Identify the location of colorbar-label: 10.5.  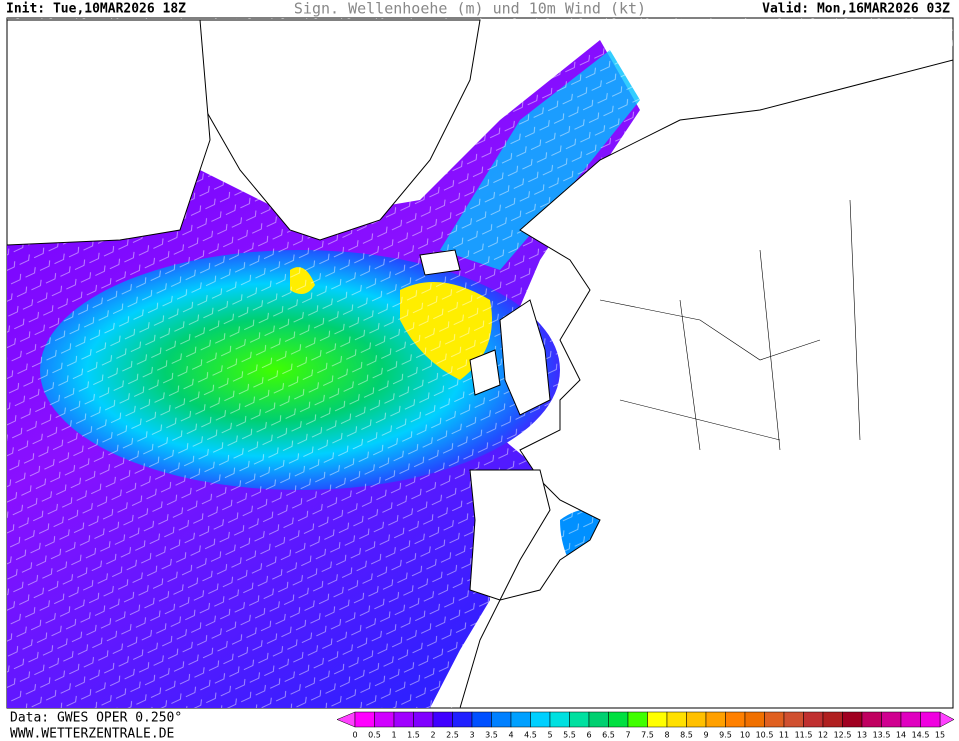
(765, 735).